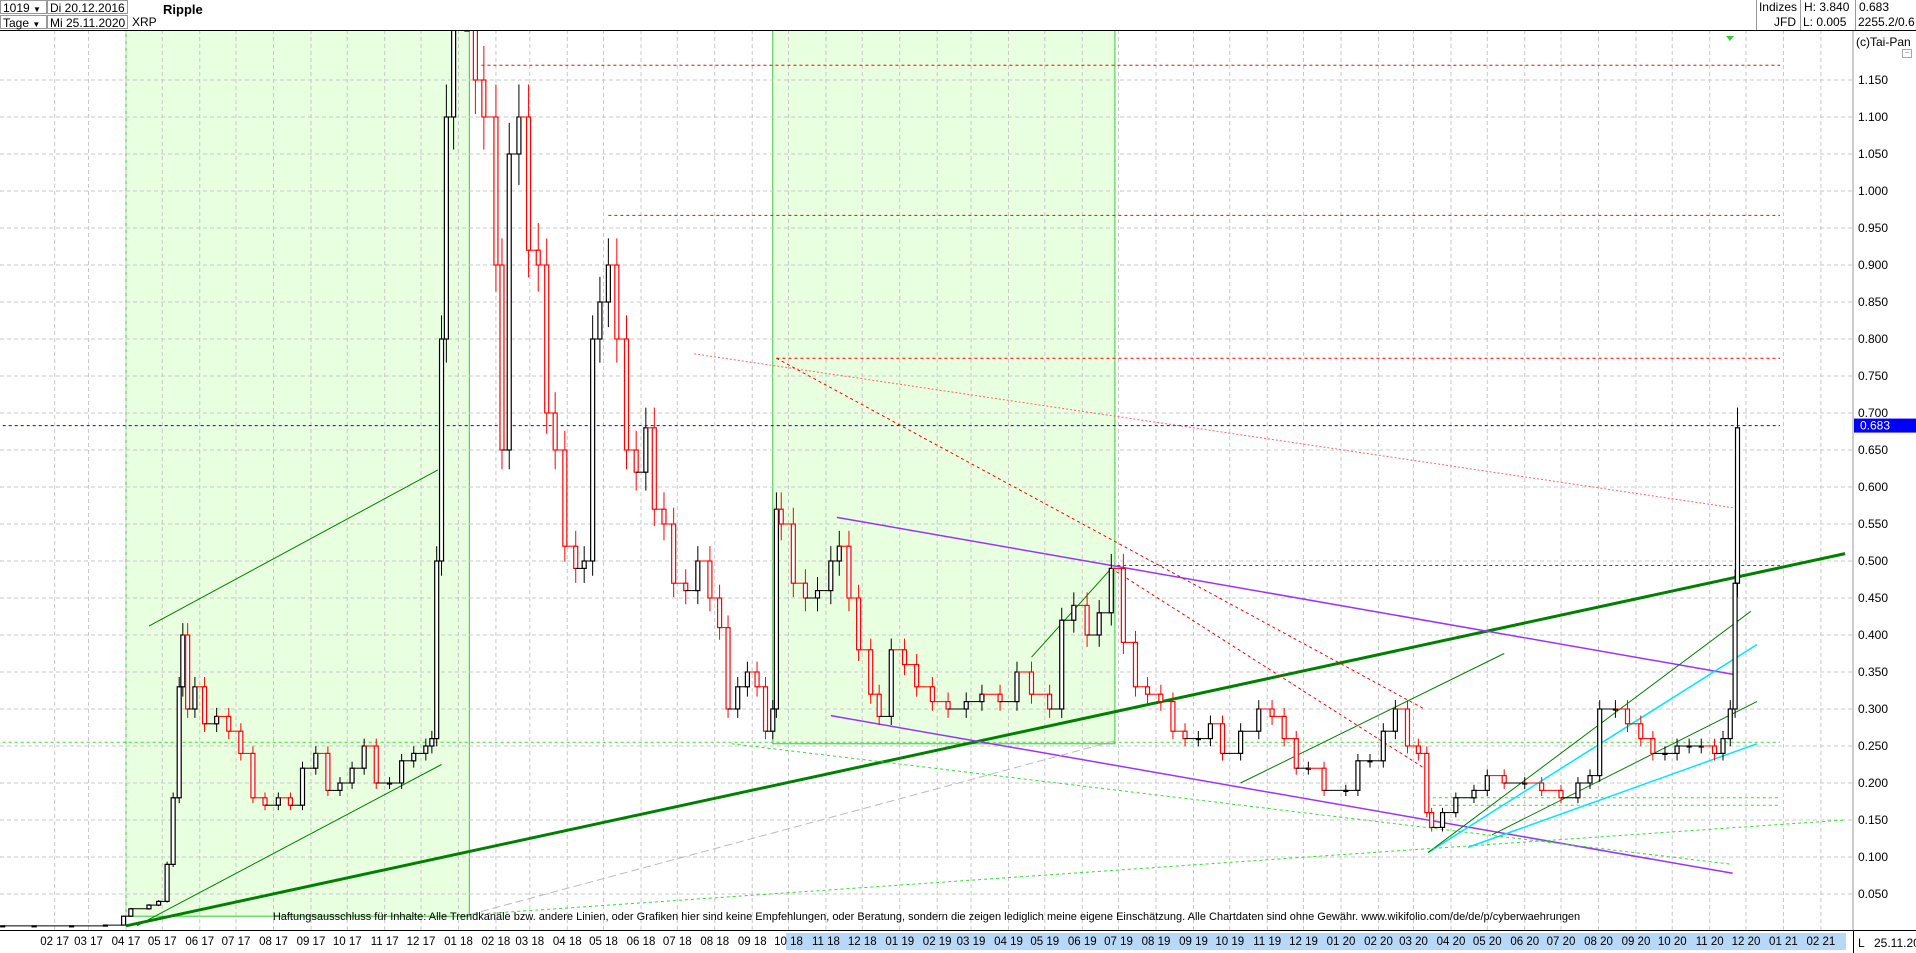  What do you see at coordinates (1873, 154) in the screenshot?
I see `y-tick-label: 1.050` at bounding box center [1873, 154].